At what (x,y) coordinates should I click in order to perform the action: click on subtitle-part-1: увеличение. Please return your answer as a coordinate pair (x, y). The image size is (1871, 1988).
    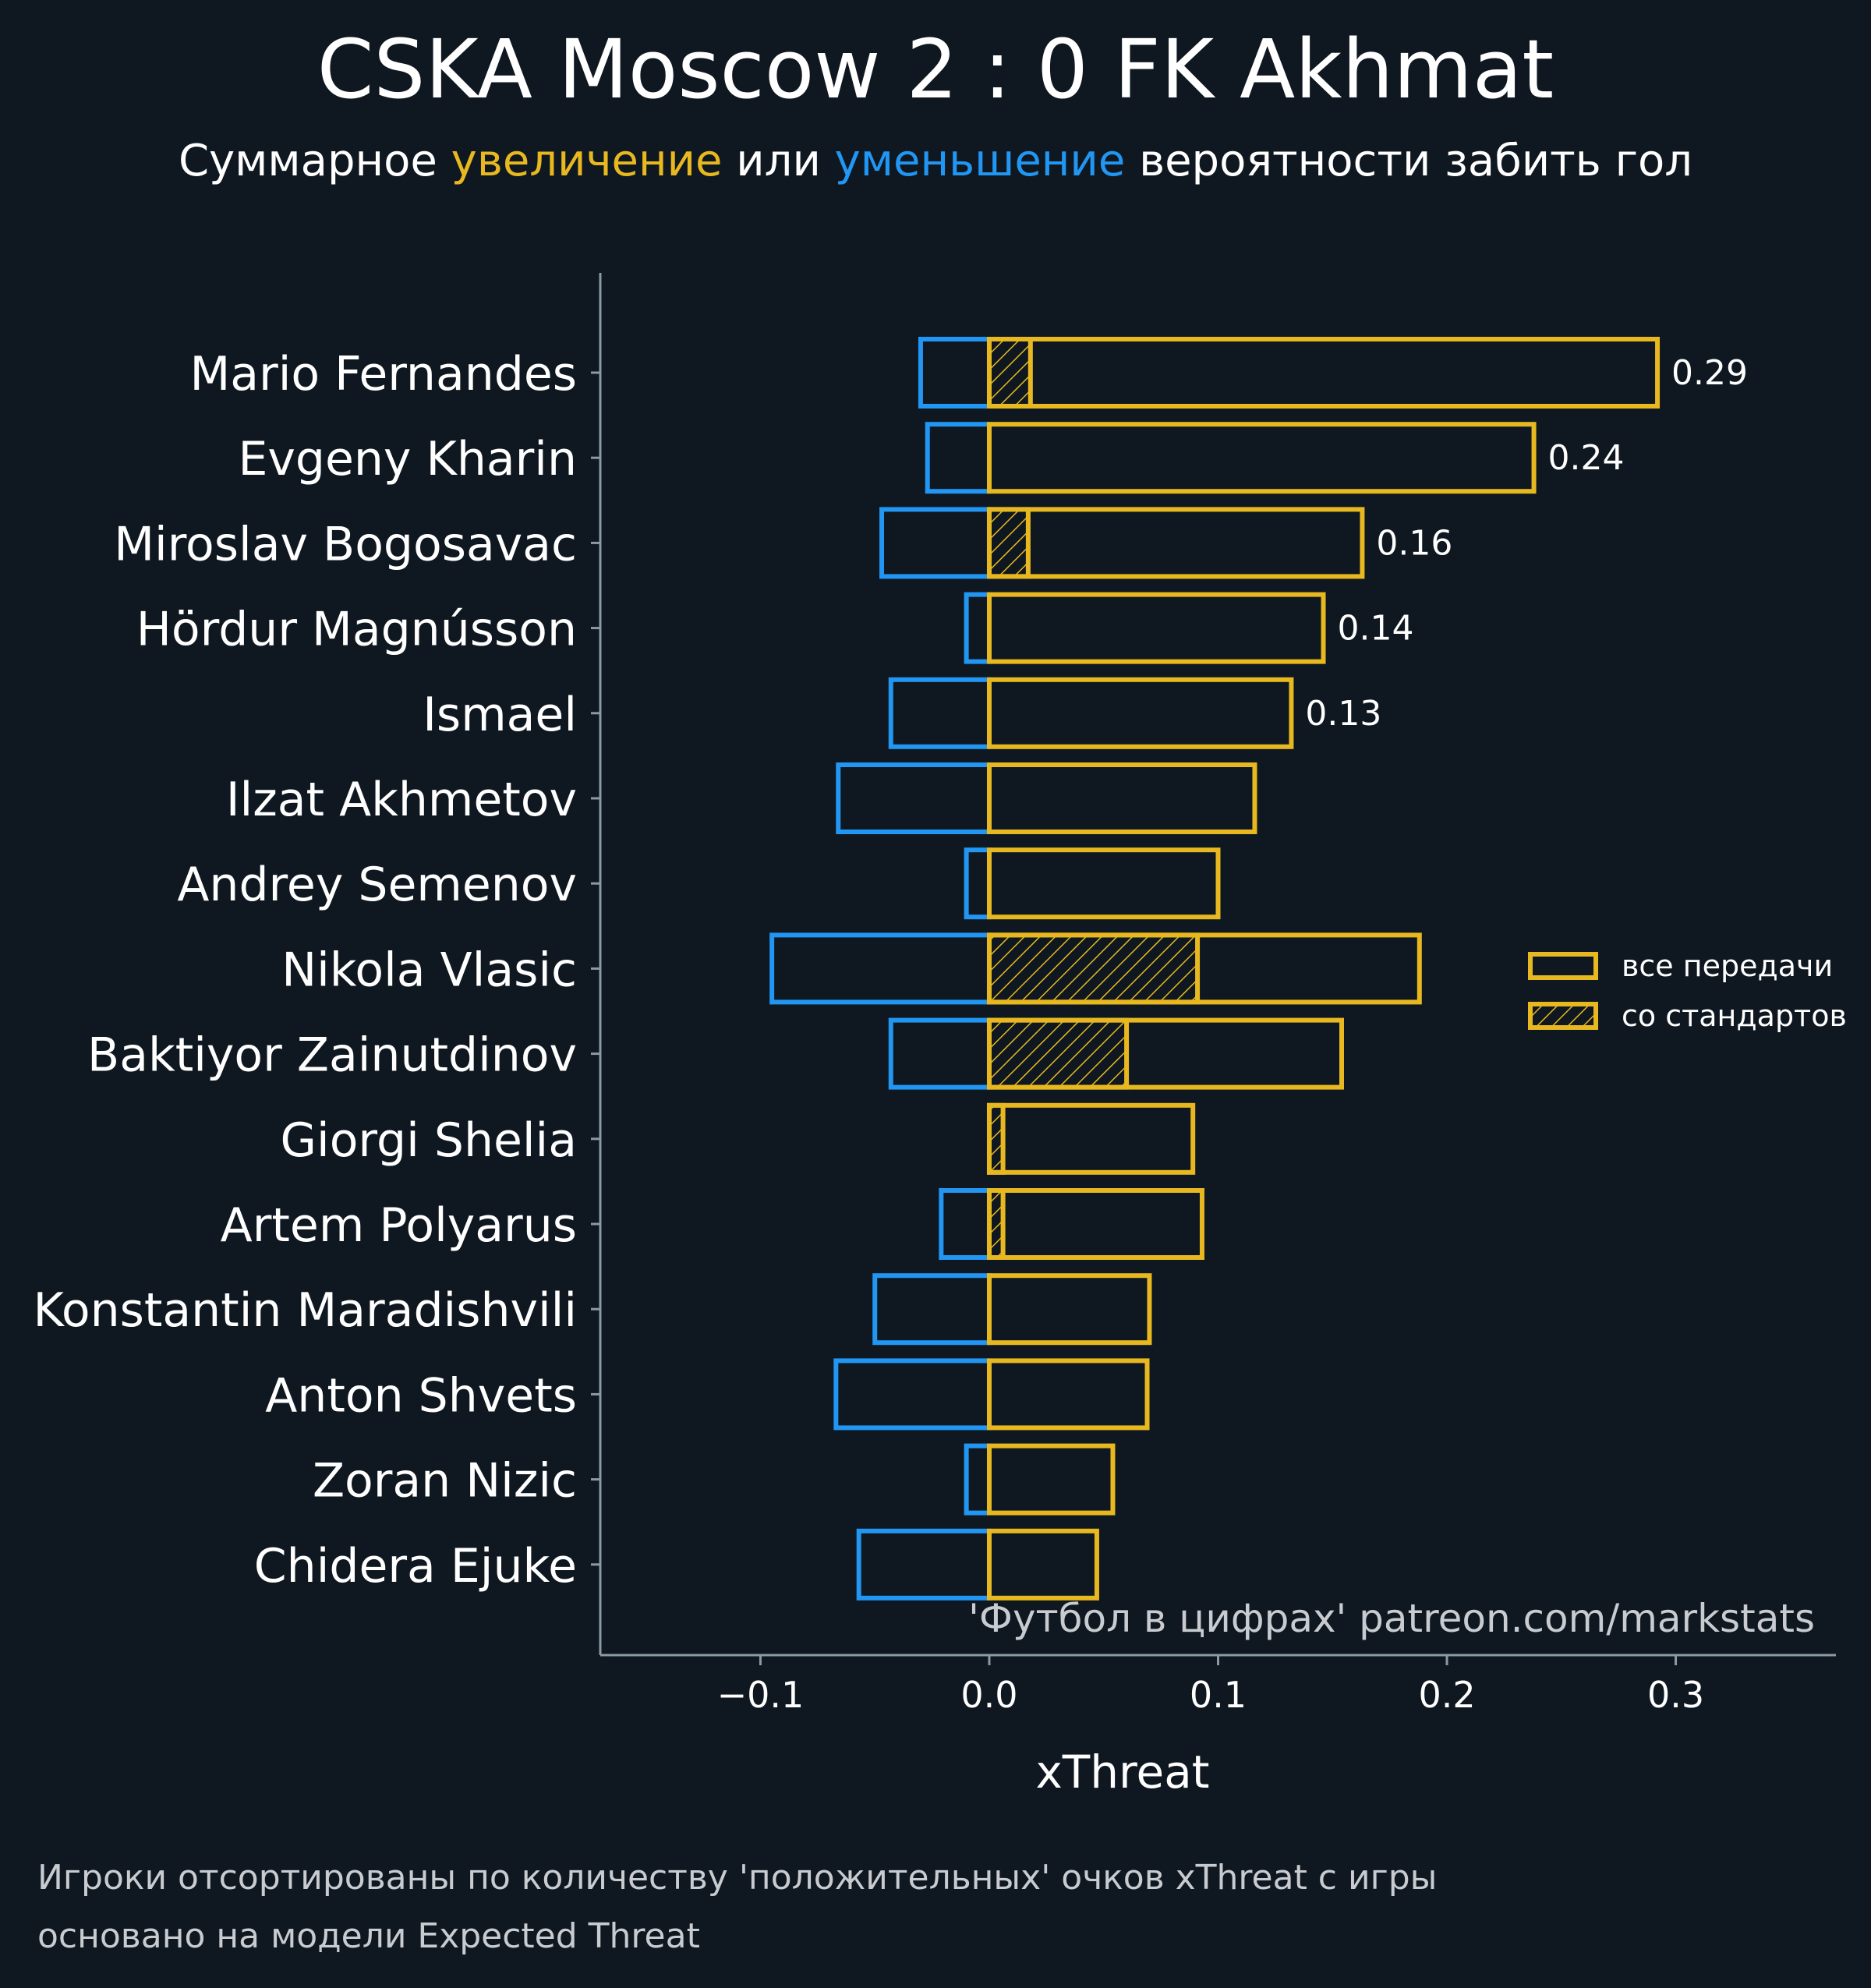
    Looking at the image, I should click on (587, 161).